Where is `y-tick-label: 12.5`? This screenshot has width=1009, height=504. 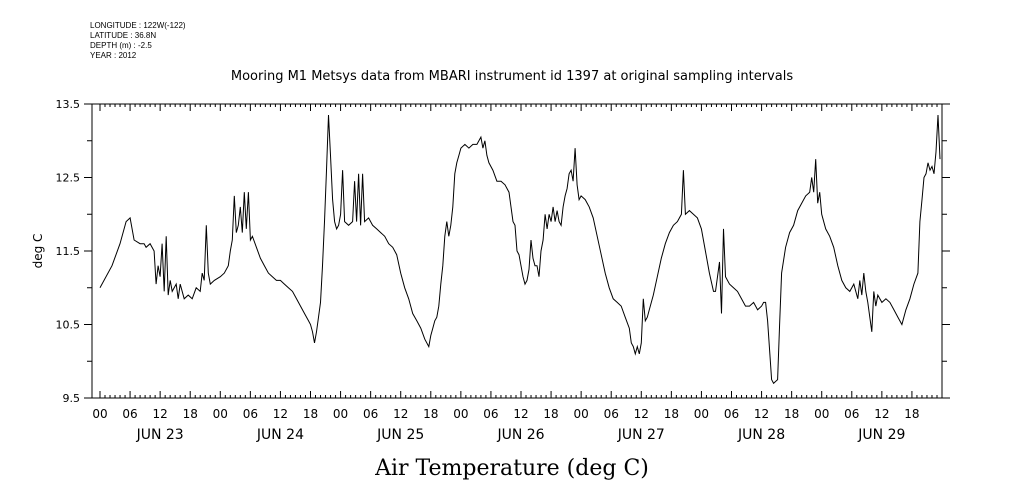 y-tick-label: 12.5 is located at coordinates (68, 178).